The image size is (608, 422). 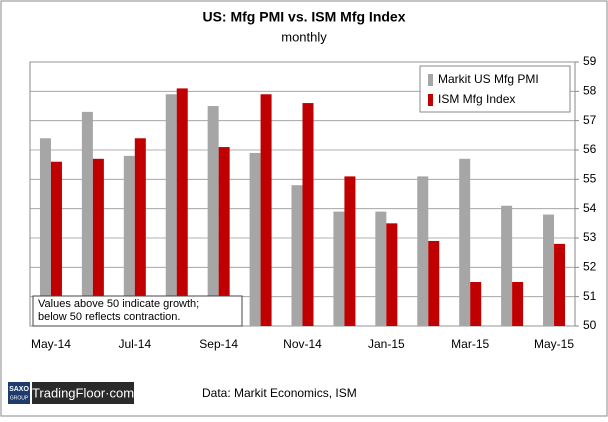 I want to click on site-name: TradingFloor·com, so click(x=83, y=392).